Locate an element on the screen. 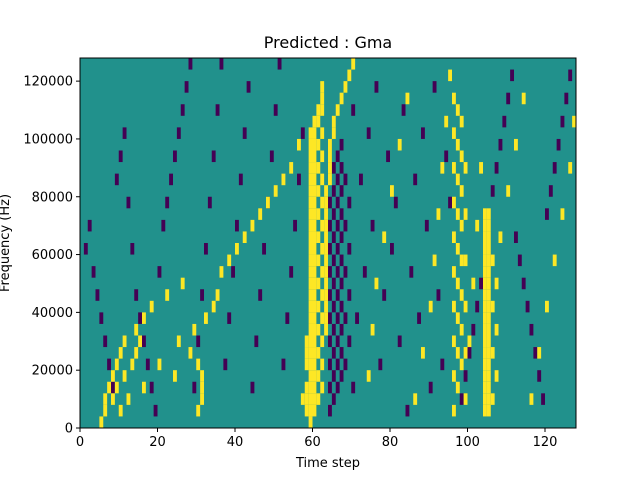 This screenshot has width=640, height=480. x-axis-label: Time step is located at coordinates (327, 463).